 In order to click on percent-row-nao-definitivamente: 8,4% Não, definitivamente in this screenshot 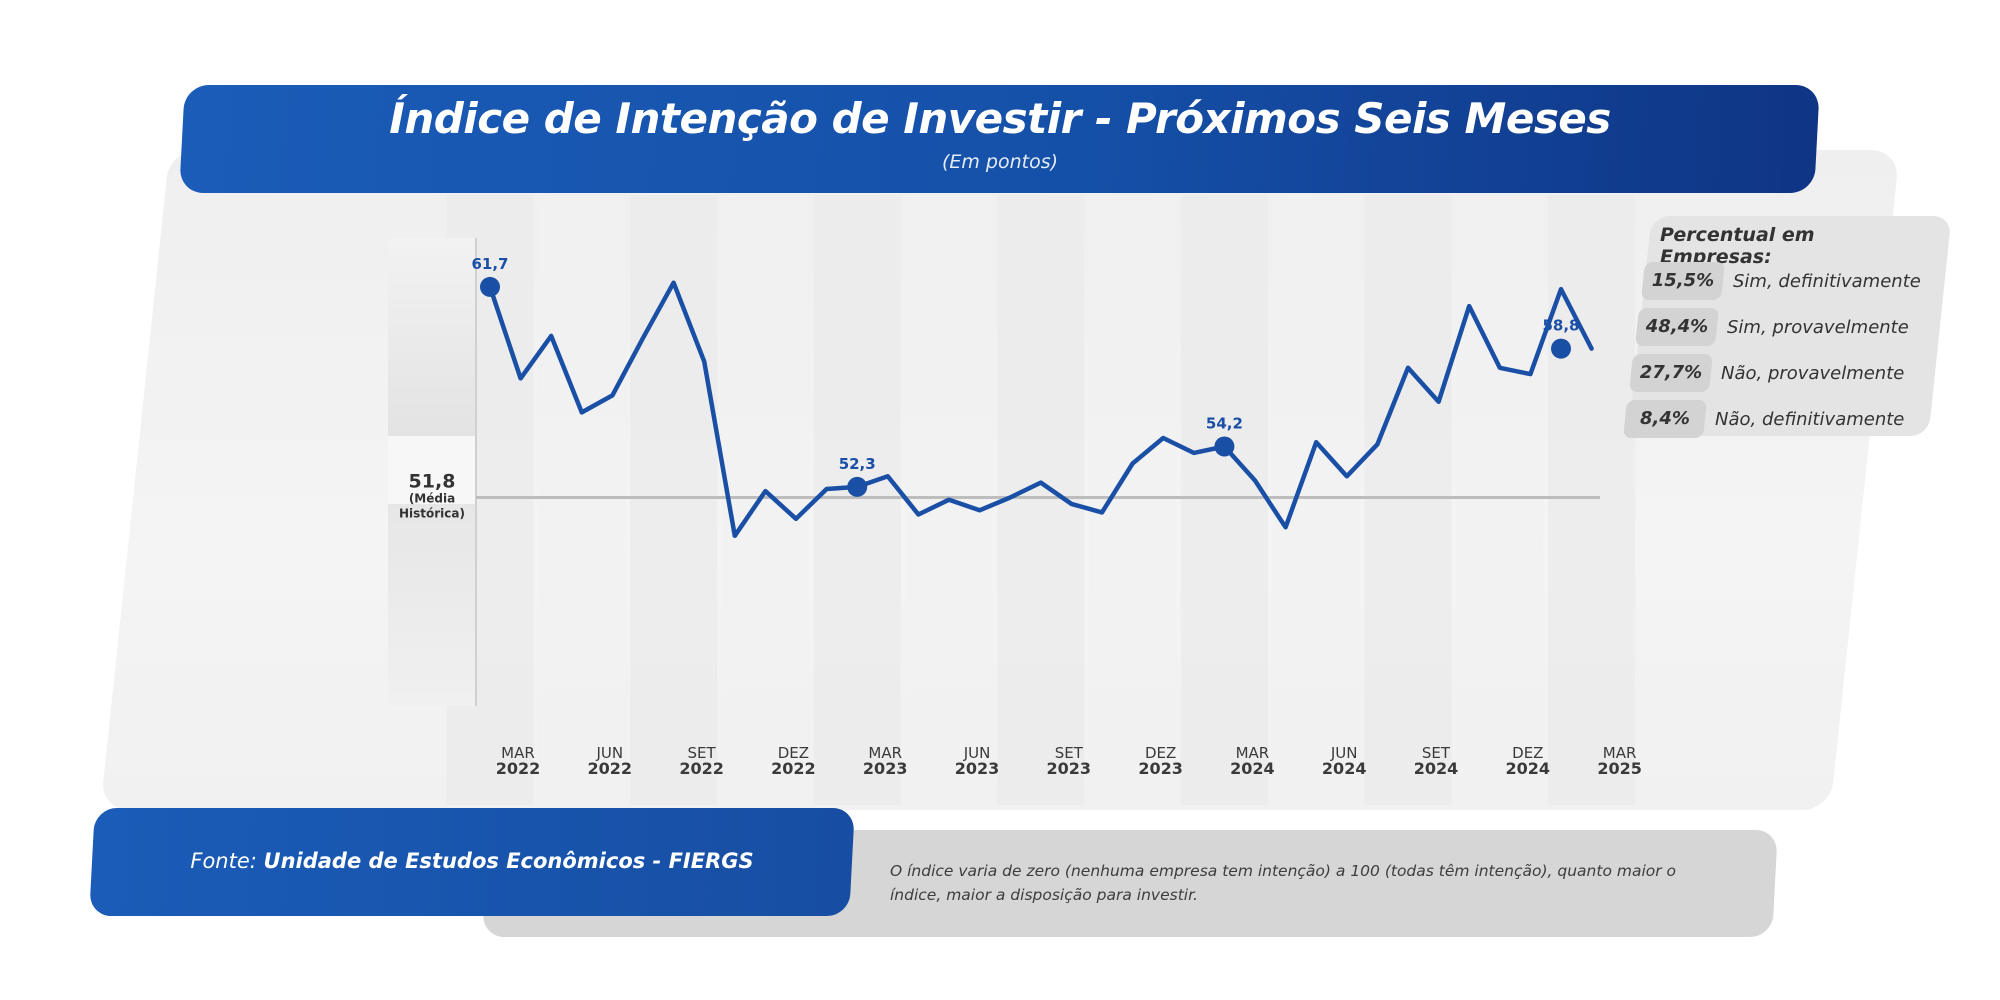, I will do `click(1774, 419)`.